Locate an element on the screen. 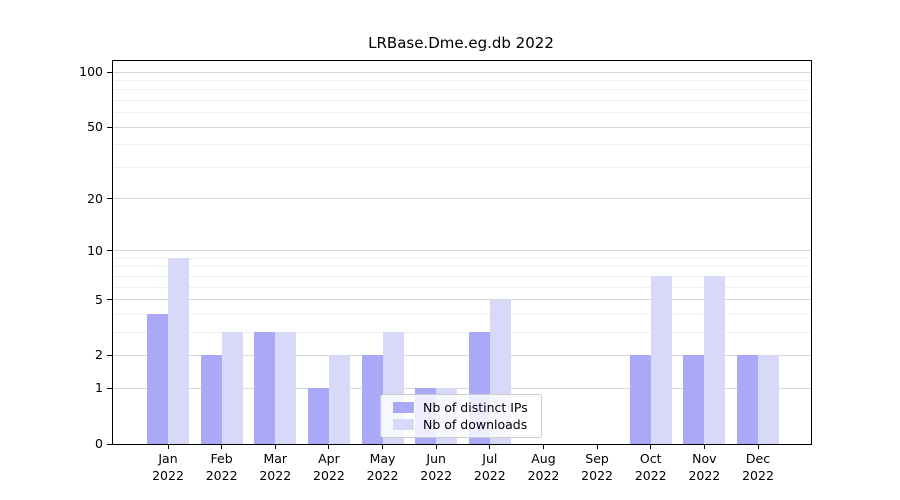 The width and height of the screenshot is (900, 500). x-tick-label: Jun 2022 is located at coordinates (436, 467).